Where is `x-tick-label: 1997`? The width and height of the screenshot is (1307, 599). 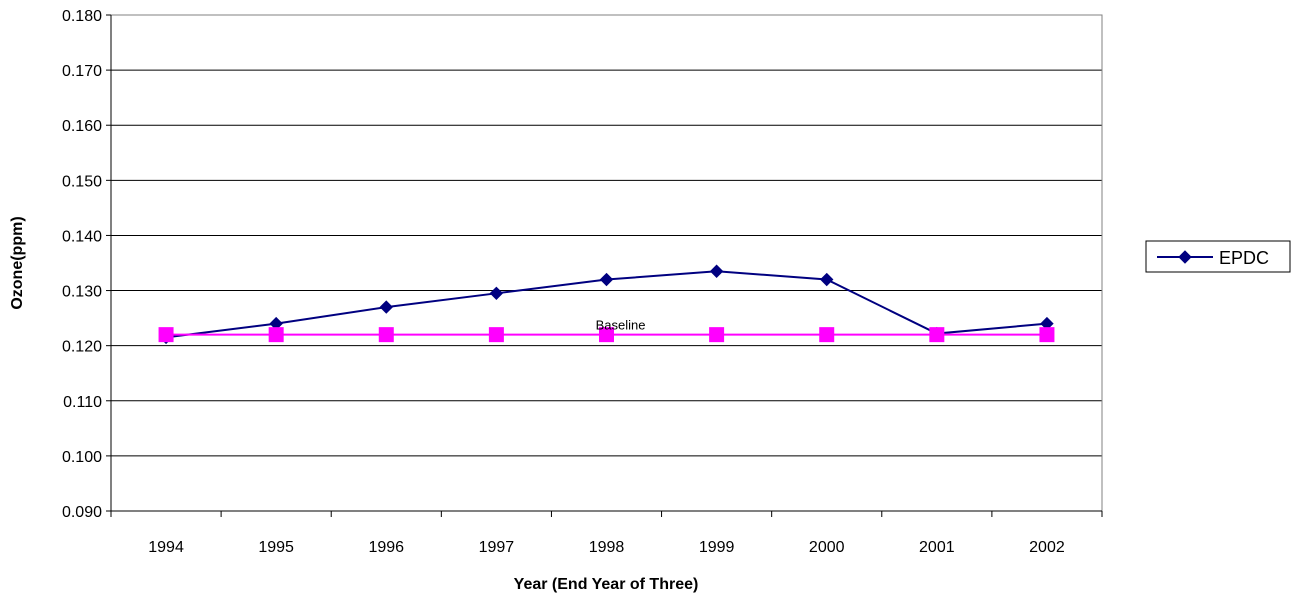
x-tick-label: 1997 is located at coordinates (497, 547).